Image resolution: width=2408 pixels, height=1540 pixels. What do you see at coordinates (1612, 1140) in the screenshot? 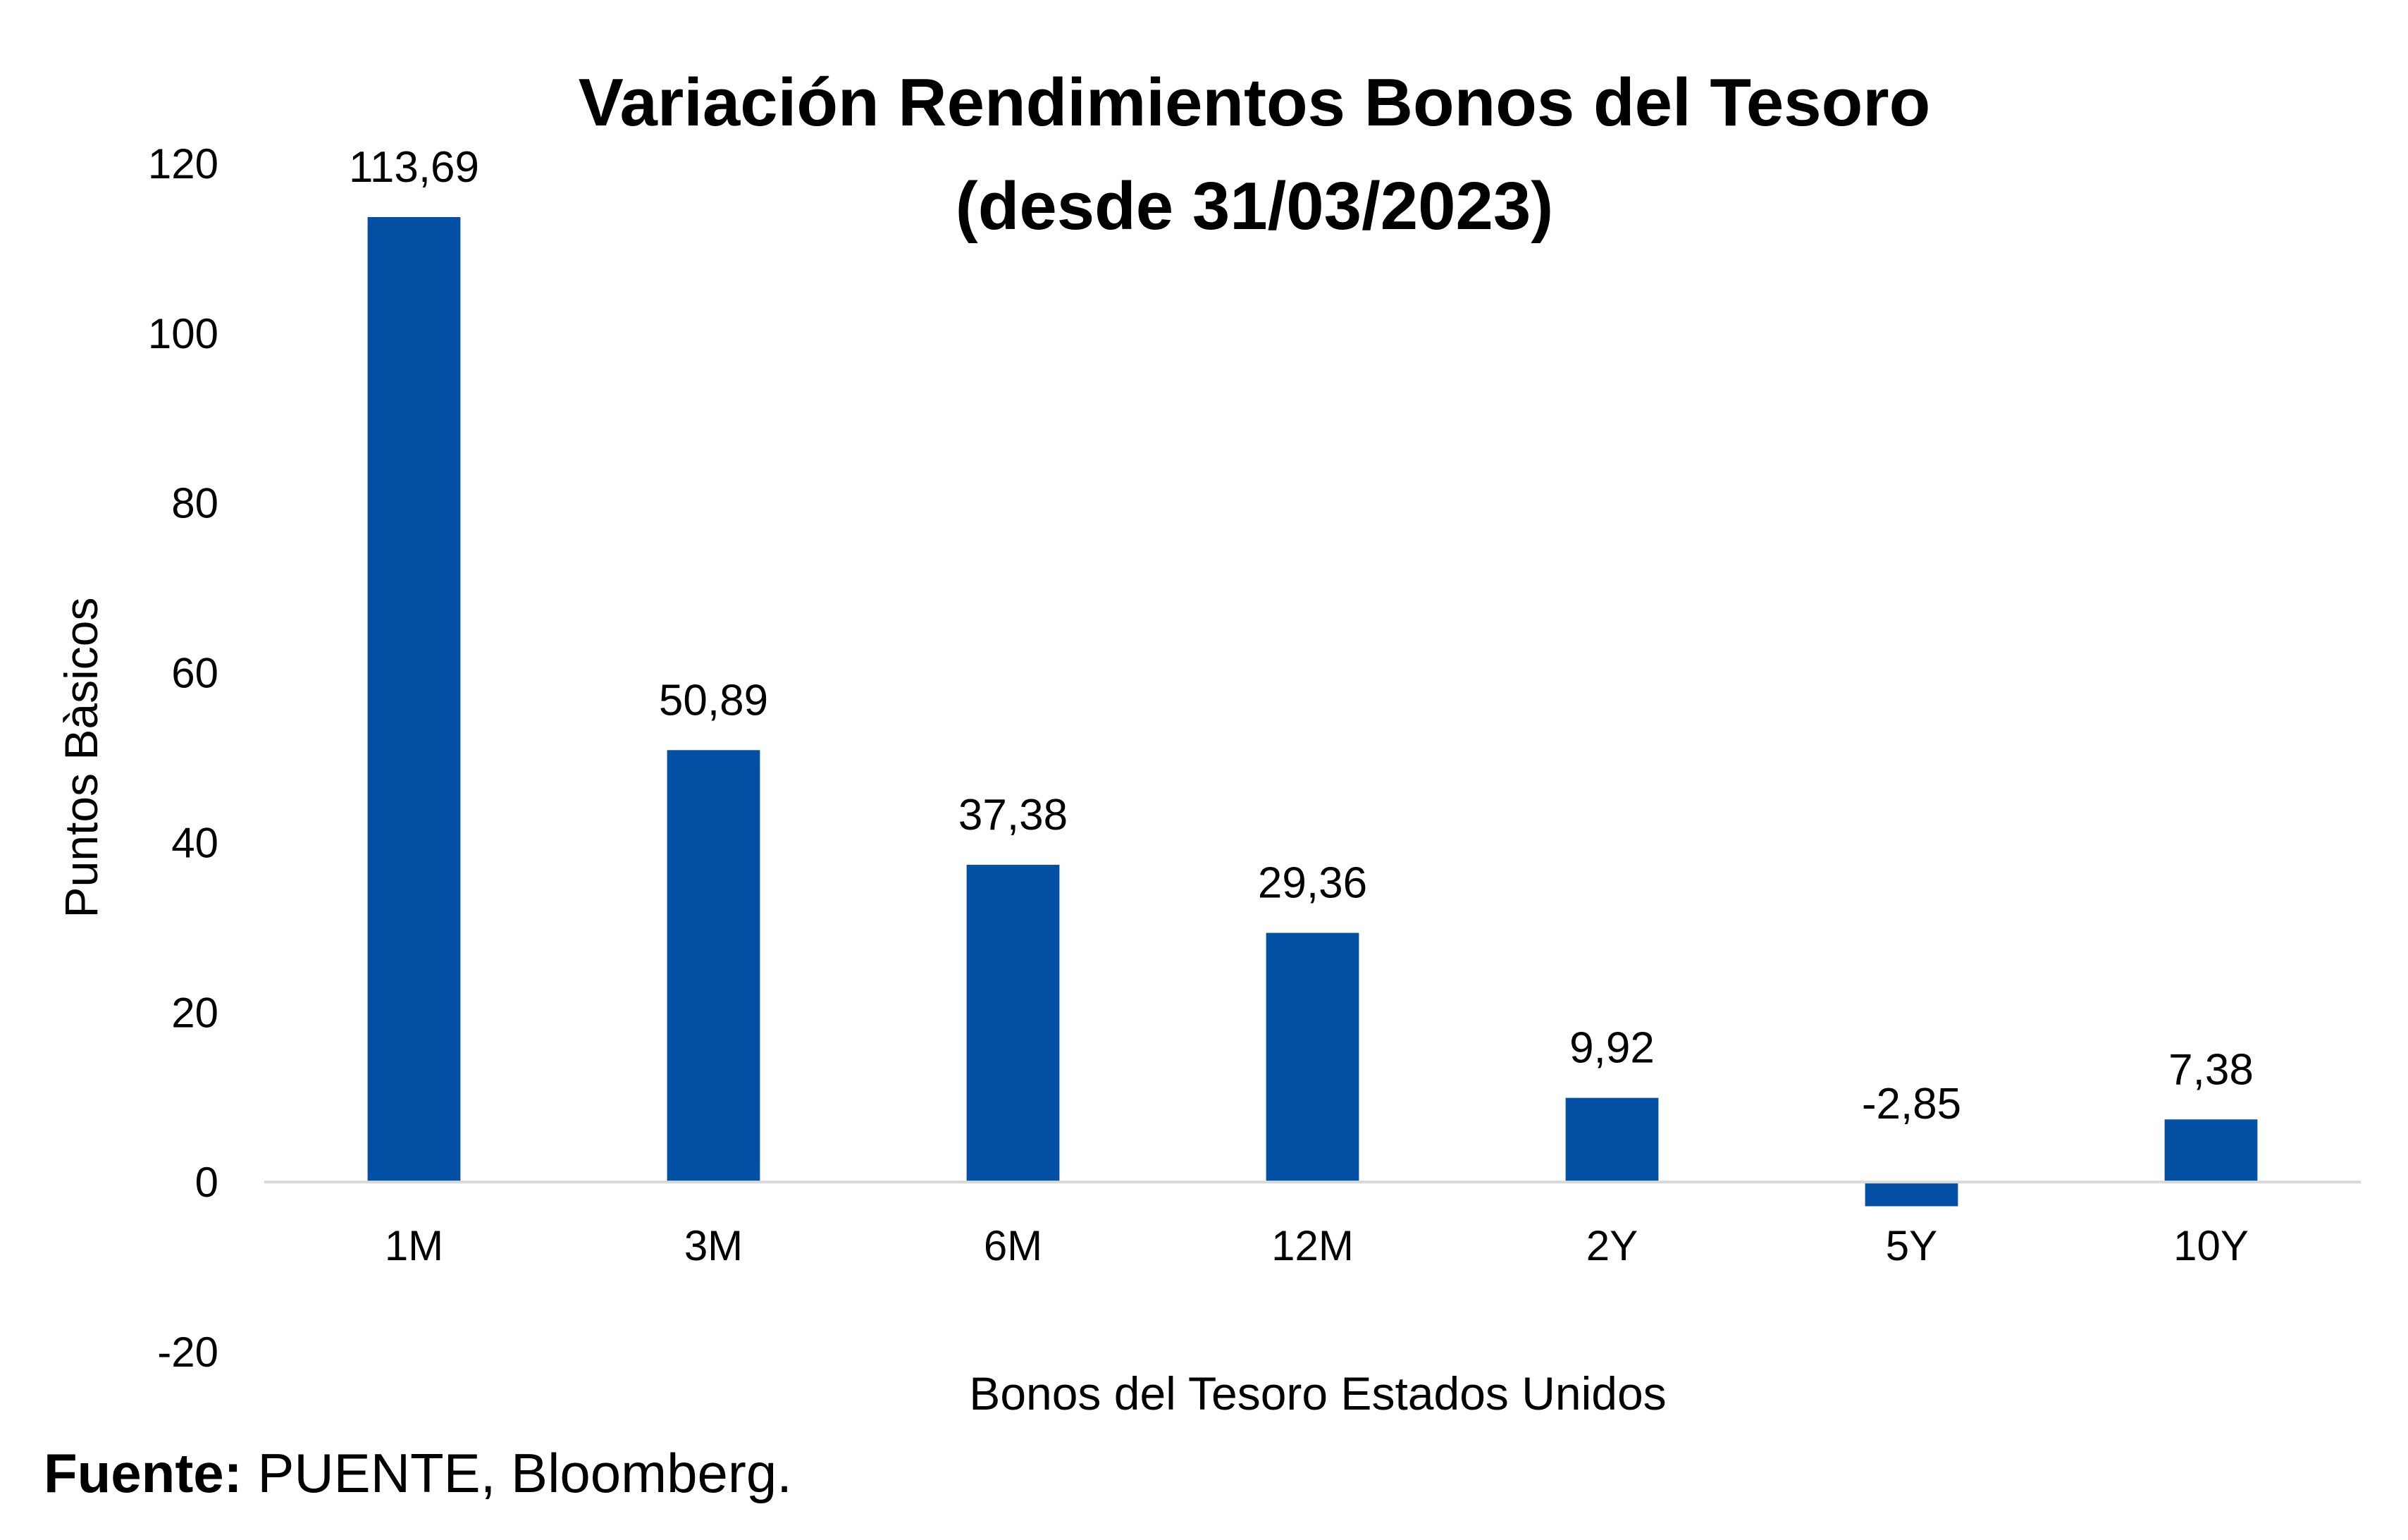
I see `bar-2y` at bounding box center [1612, 1140].